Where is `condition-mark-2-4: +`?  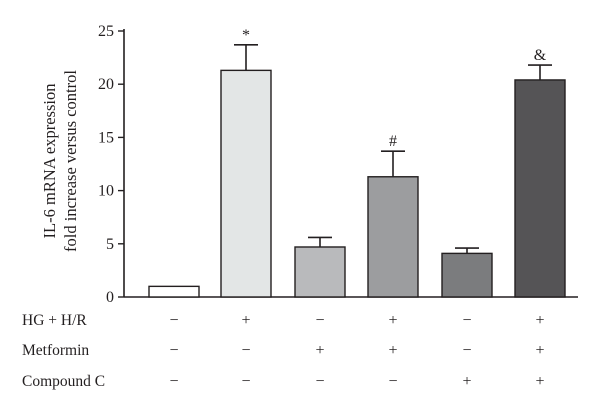 condition-mark-2-4: + is located at coordinates (466, 381).